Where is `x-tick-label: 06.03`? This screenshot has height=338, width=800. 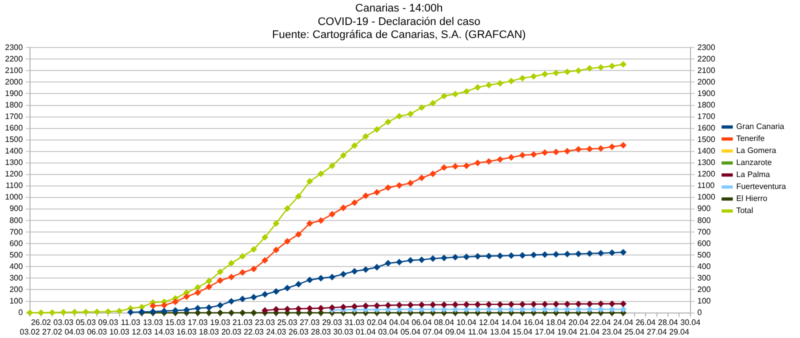 x-tick-label: 06.03 is located at coordinates (97, 331).